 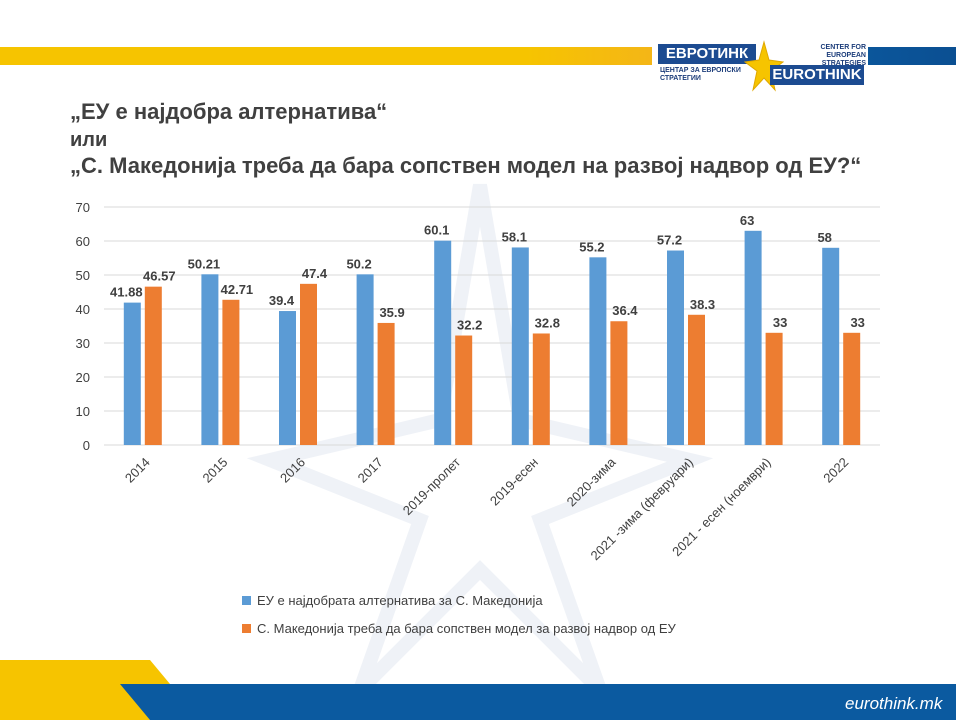 What do you see at coordinates (214, 470) in the screenshot?
I see `x-tick-label: 2015` at bounding box center [214, 470].